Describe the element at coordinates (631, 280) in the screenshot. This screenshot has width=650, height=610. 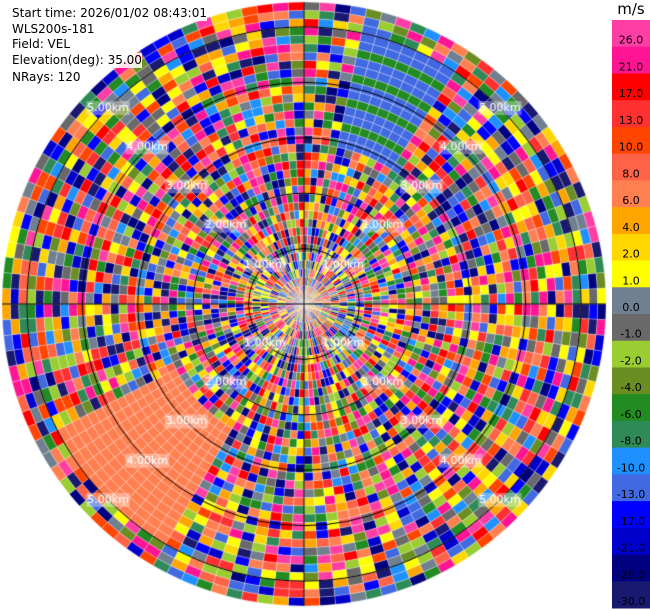
I see `colorbar-tick-label: 1.0` at that location.